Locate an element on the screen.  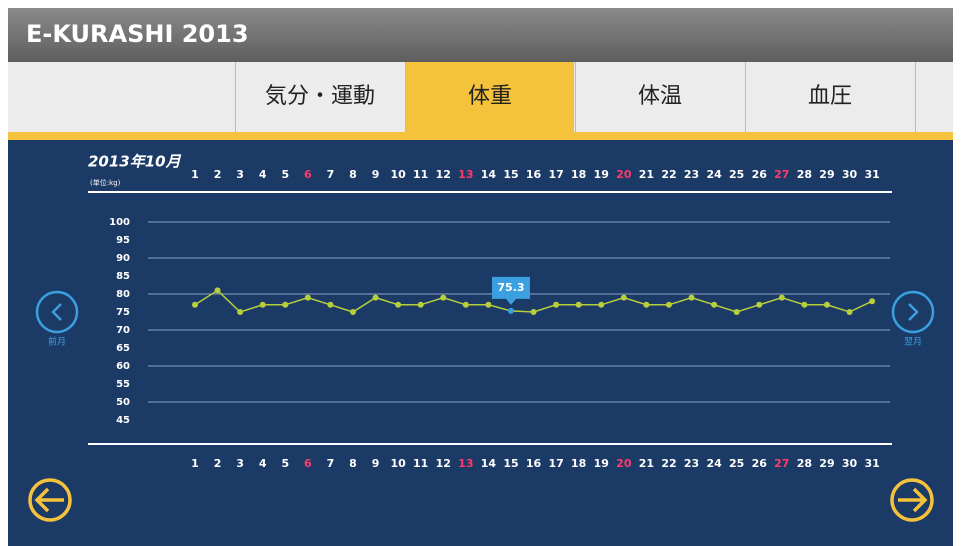
next-button is located at coordinates (913, 312).